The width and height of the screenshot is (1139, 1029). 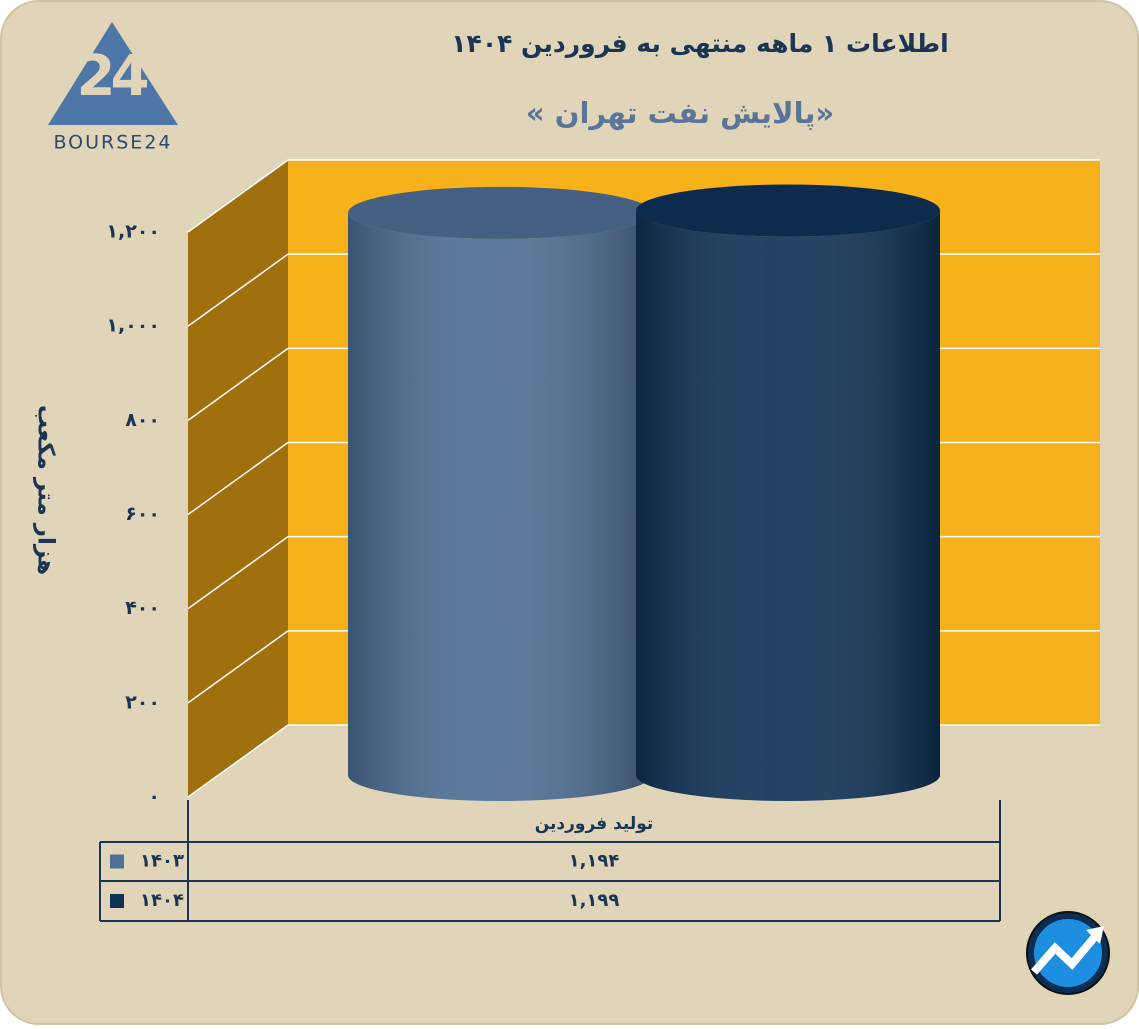 What do you see at coordinates (162, 861) in the screenshot?
I see `legend-label: ۱۴۰۳` at bounding box center [162, 861].